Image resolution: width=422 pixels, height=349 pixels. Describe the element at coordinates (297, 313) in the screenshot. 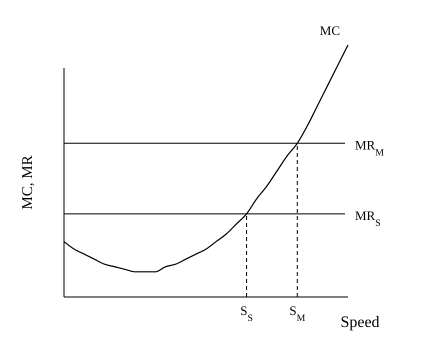

I see `x-tick-label: S$_{M}$` at that location.